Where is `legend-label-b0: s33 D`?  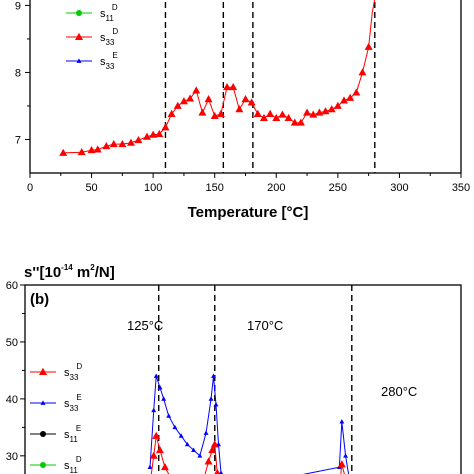 legend-label-b0: s33 D is located at coordinates (73, 372).